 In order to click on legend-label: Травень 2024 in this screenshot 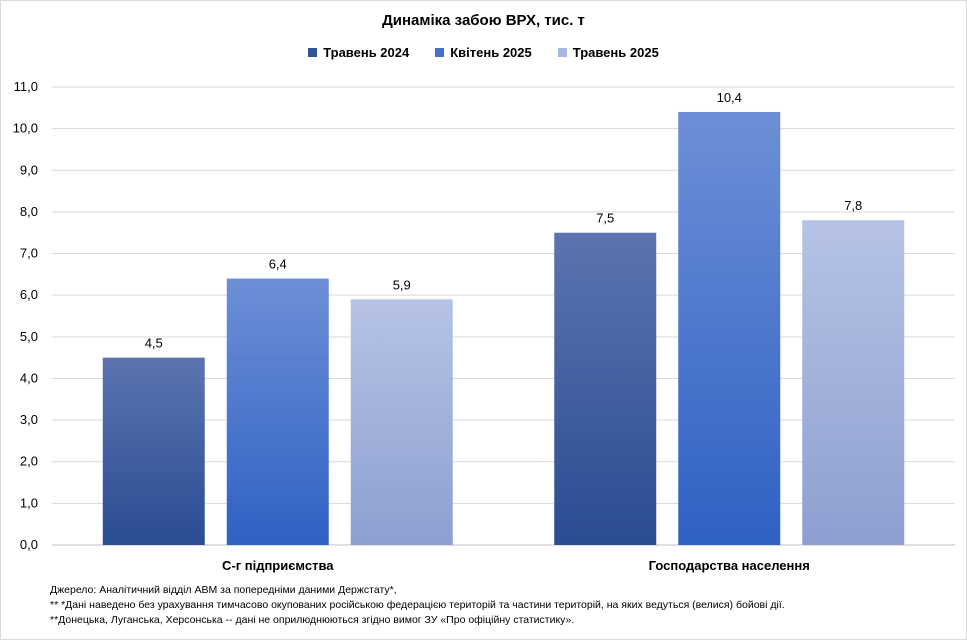, I will do `click(366, 52)`.